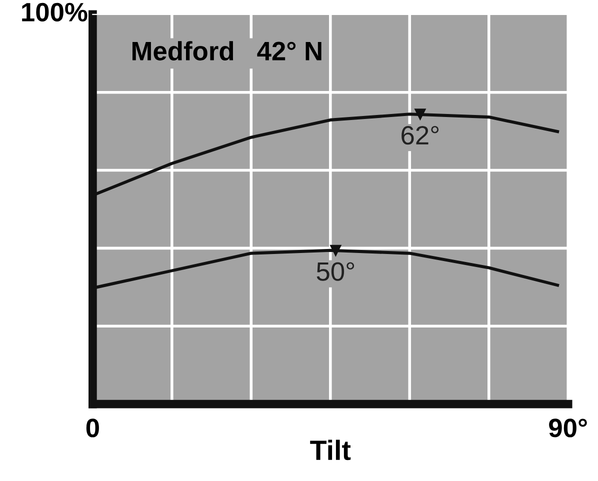 This screenshot has width=598, height=481. Describe the element at coordinates (568, 428) in the screenshot. I see `x-tick-label: 90°` at that location.